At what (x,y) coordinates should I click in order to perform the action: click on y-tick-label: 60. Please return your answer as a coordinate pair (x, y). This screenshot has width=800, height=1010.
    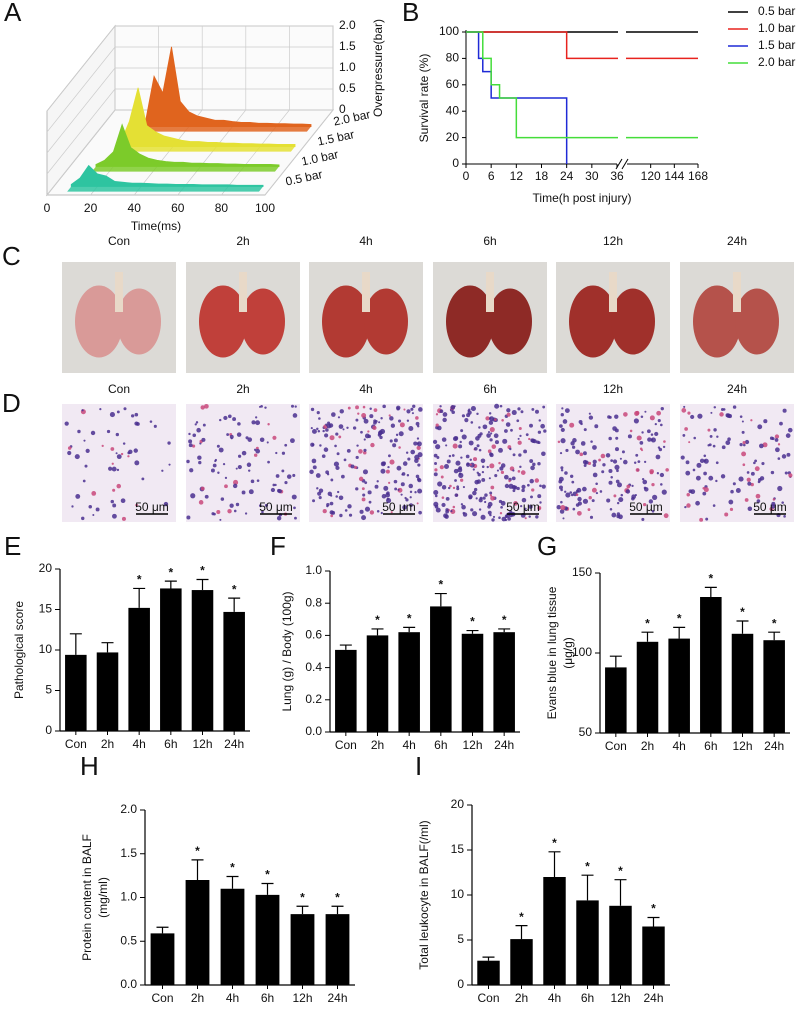
    Looking at the image, I should click on (453, 84).